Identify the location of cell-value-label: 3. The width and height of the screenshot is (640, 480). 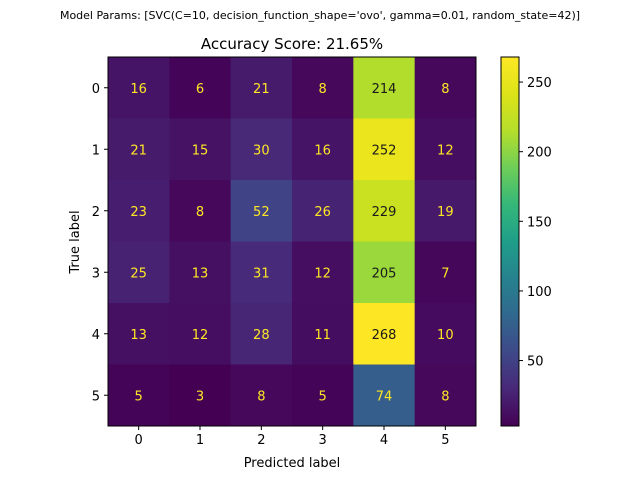
(200, 396).